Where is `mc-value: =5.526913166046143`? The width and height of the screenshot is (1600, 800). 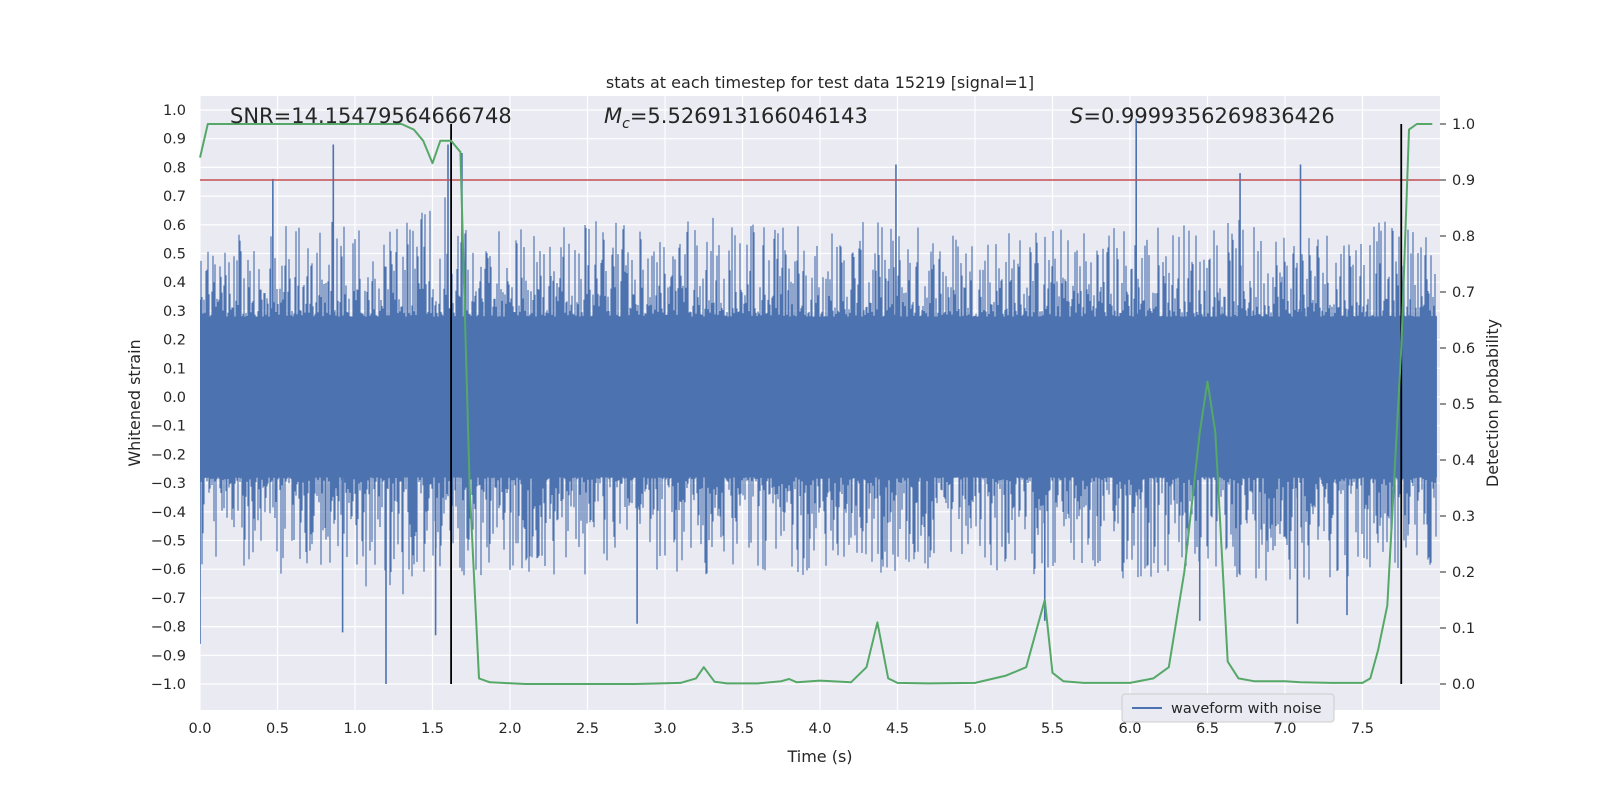 mc-value: =5.526913166046143 is located at coordinates (749, 116).